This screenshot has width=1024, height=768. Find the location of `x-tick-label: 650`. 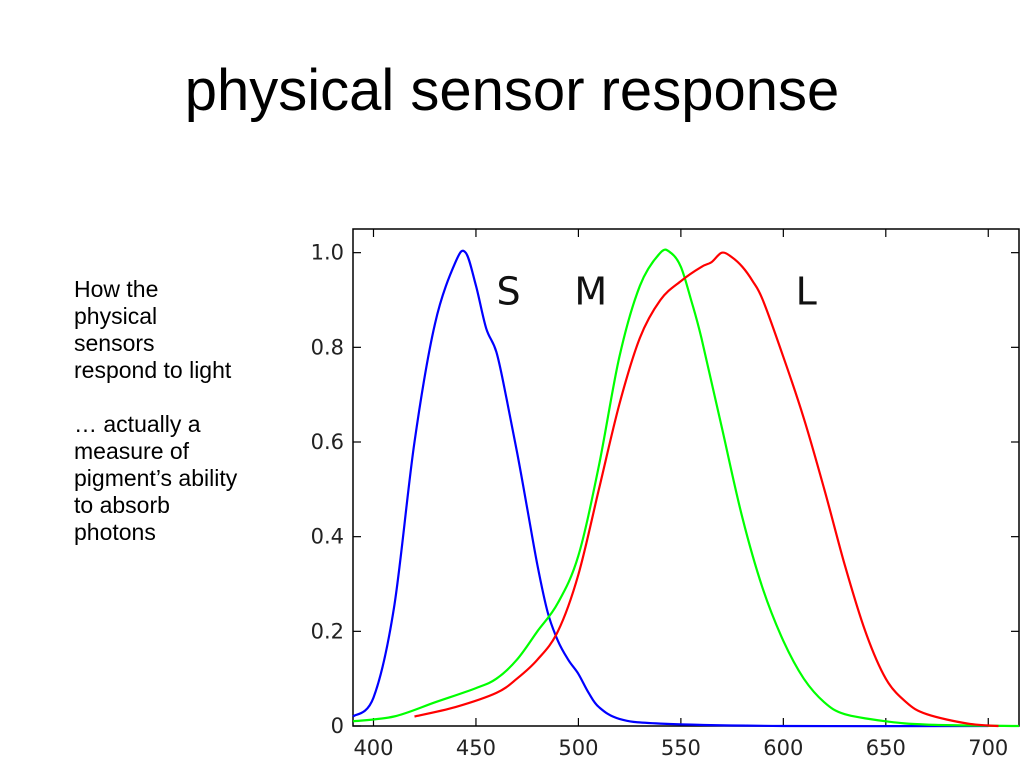

x-tick-label: 650 is located at coordinates (886, 748).